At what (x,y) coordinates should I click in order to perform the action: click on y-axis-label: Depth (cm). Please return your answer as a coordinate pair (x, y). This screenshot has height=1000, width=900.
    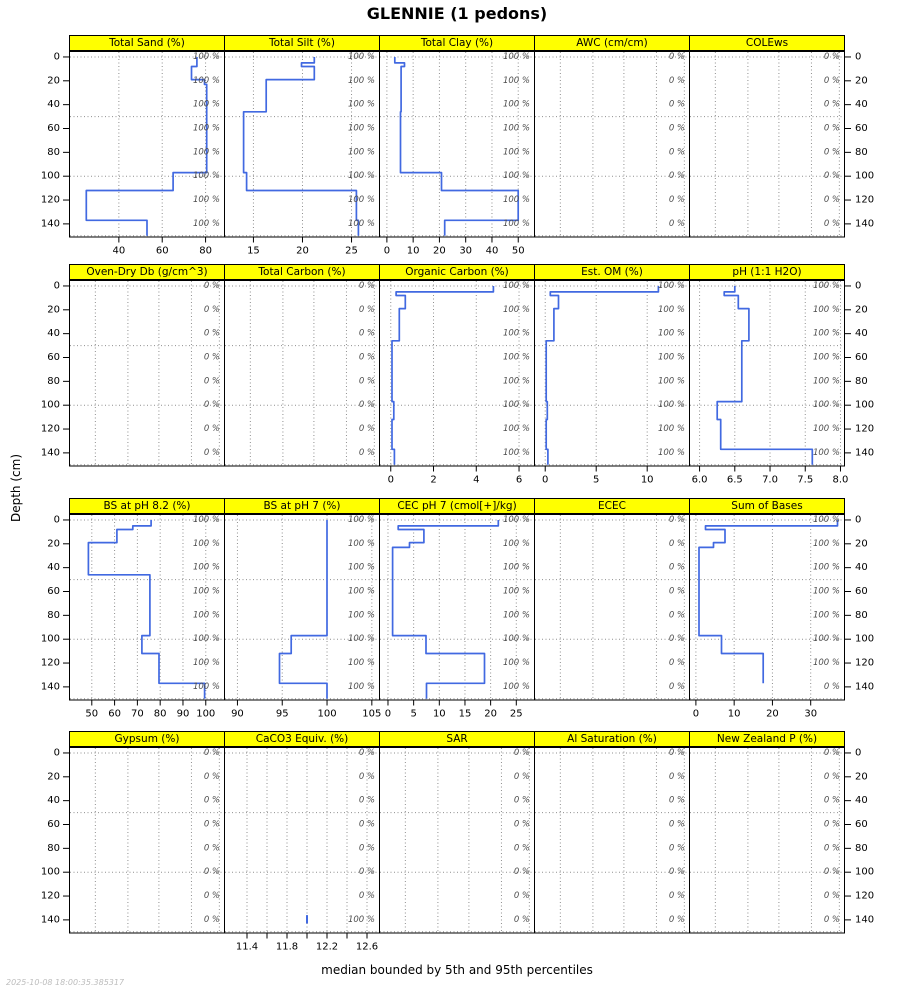
    Looking at the image, I should click on (16, 488).